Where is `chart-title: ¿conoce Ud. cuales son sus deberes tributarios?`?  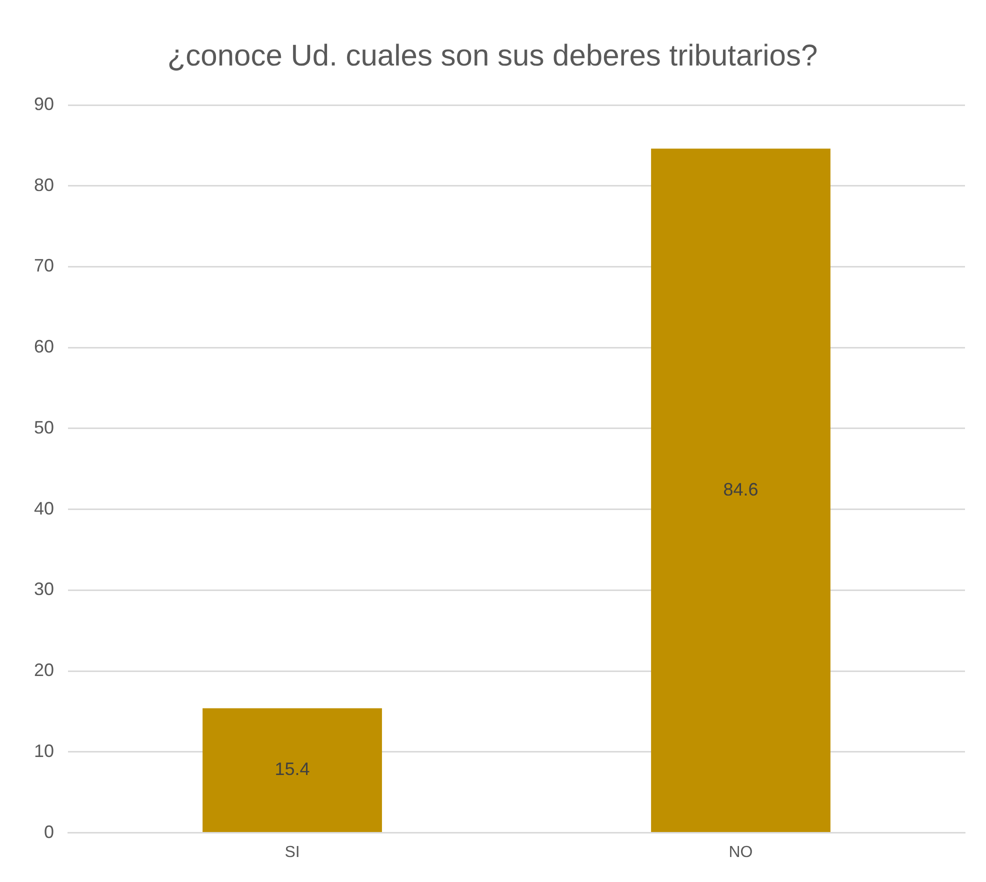
chart-title: ¿conoce Ud. cuales son sus deberes tributarios? is located at coordinates (492, 55).